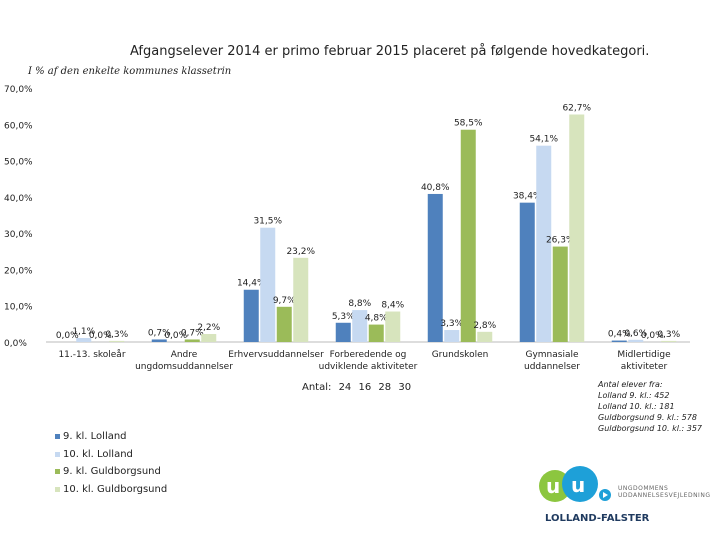 The image size is (720, 540). I want to click on antal-label: Antal:, so click(317, 387).